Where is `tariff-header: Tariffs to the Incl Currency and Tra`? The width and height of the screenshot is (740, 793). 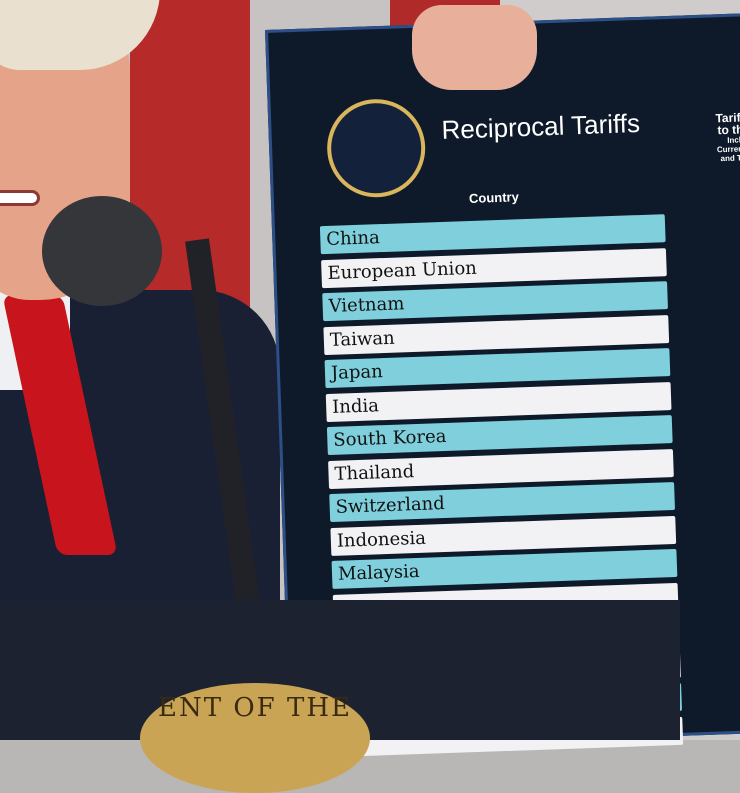
tariff-header: Tariffs to the Incl Currency and Tra is located at coordinates (721, 137).